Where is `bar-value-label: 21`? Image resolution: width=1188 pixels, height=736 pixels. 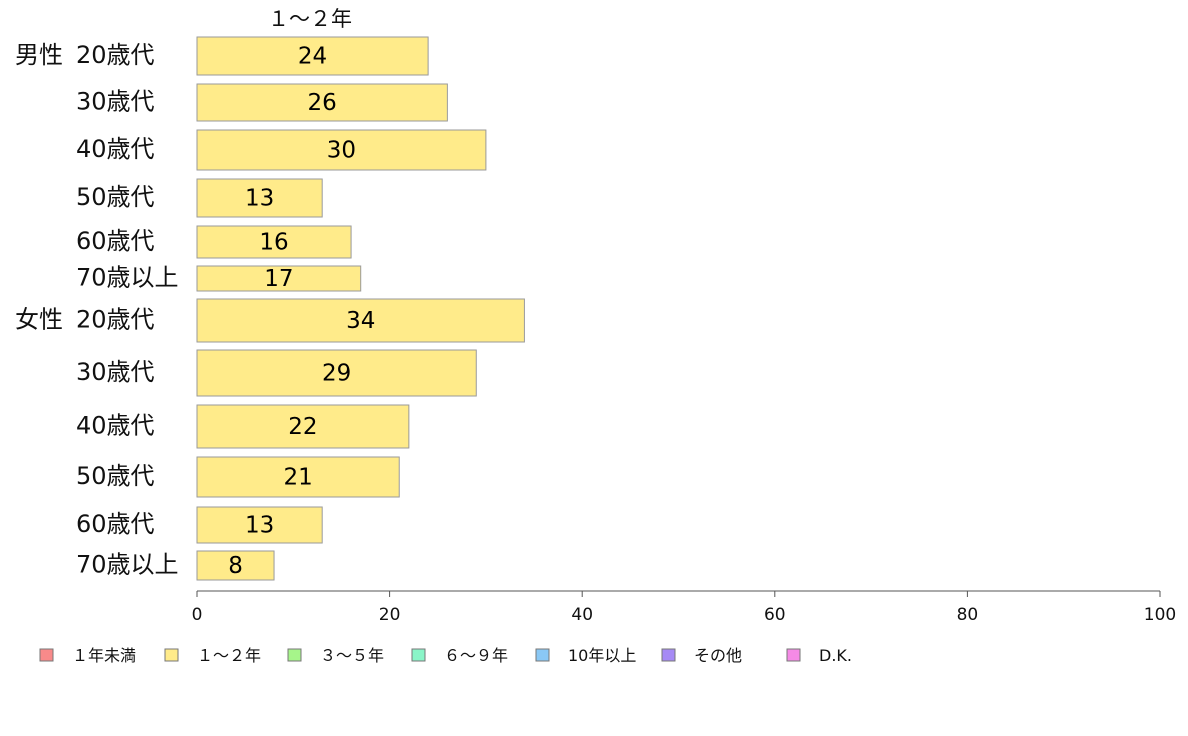
bar-value-label: 21 is located at coordinates (297, 478).